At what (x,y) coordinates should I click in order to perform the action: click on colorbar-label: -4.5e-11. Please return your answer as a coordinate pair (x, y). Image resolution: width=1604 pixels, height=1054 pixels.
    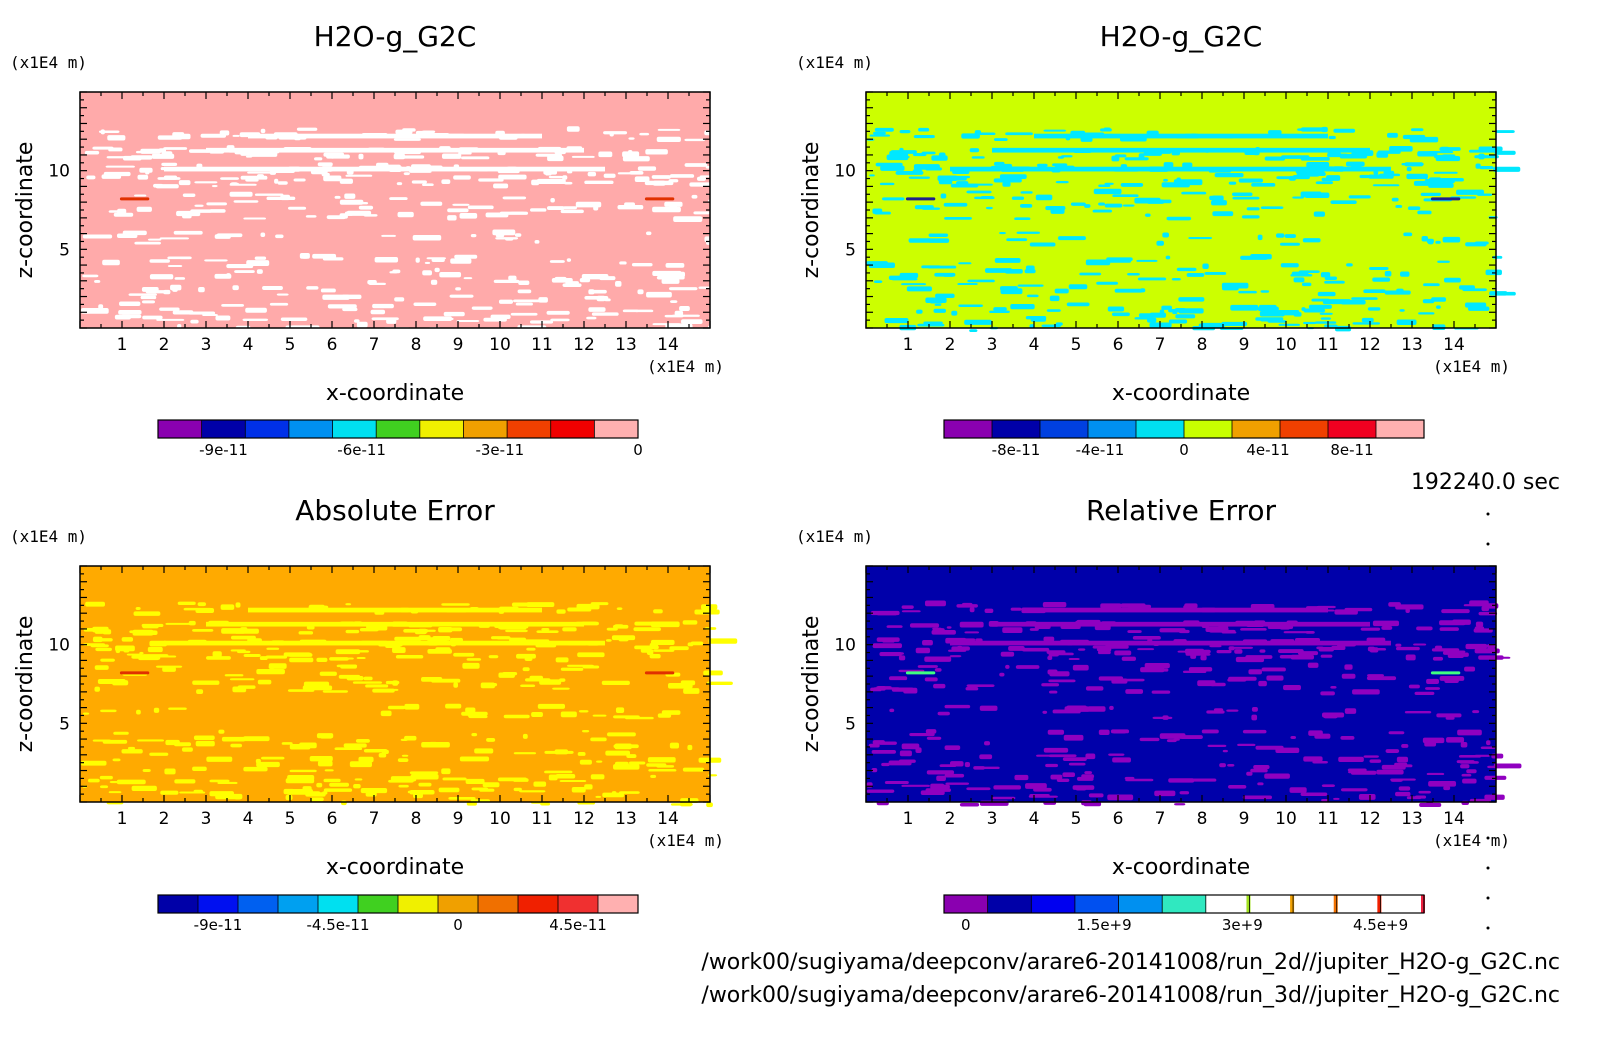
    Looking at the image, I should click on (338, 925).